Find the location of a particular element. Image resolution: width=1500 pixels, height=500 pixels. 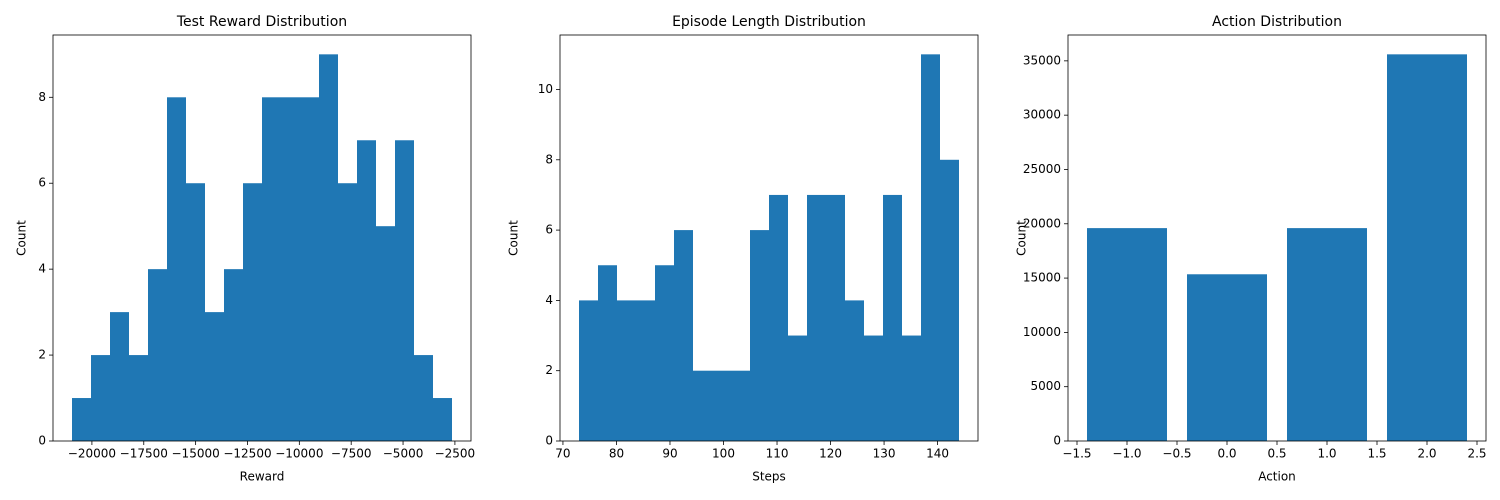

x-axis-label: Reward is located at coordinates (262, 477).